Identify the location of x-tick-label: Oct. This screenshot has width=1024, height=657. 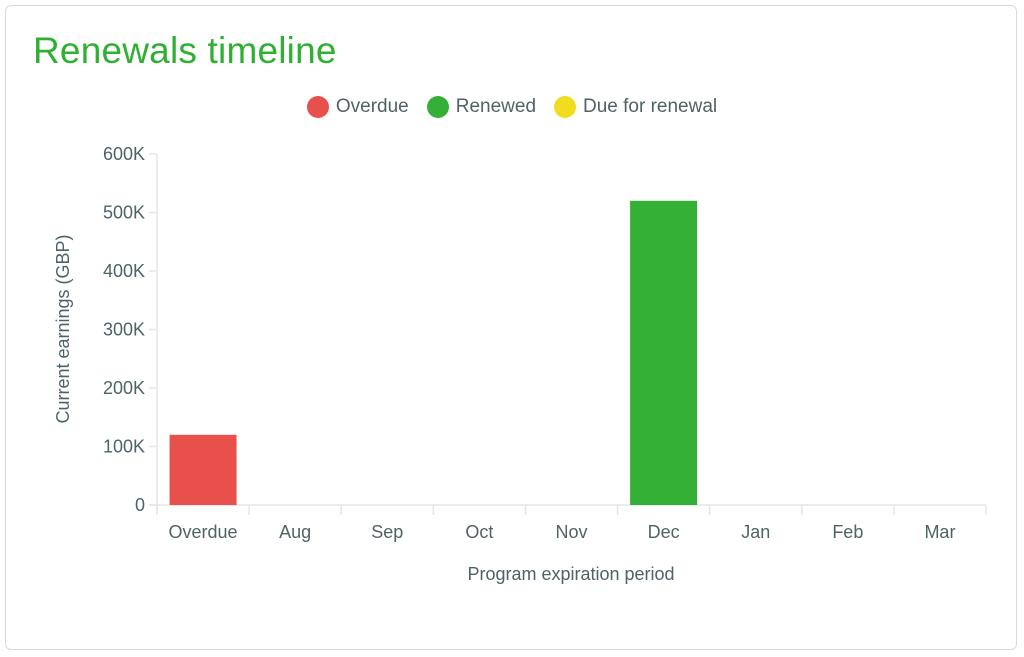
(479, 532).